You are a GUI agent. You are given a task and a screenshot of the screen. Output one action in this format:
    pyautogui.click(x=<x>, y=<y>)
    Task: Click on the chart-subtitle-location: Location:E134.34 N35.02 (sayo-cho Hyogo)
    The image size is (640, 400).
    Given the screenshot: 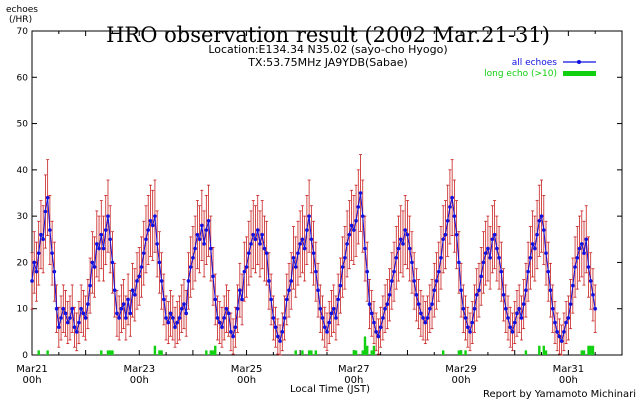 What is the action you would take?
    pyautogui.click(x=327, y=49)
    